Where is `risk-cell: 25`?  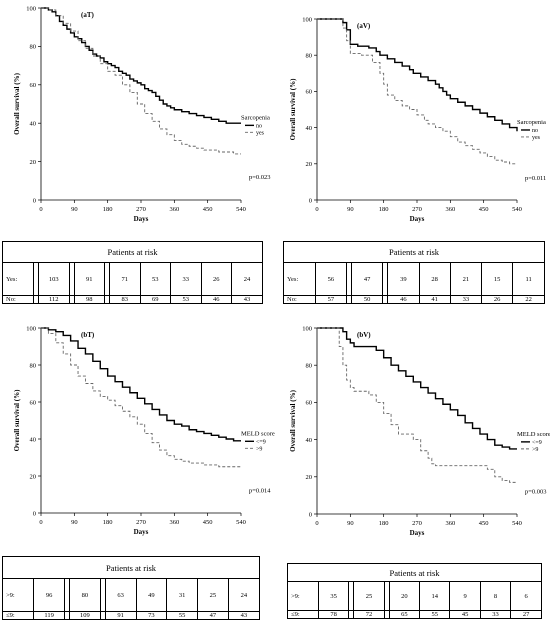 risk-cell: 25 is located at coordinates (369, 596).